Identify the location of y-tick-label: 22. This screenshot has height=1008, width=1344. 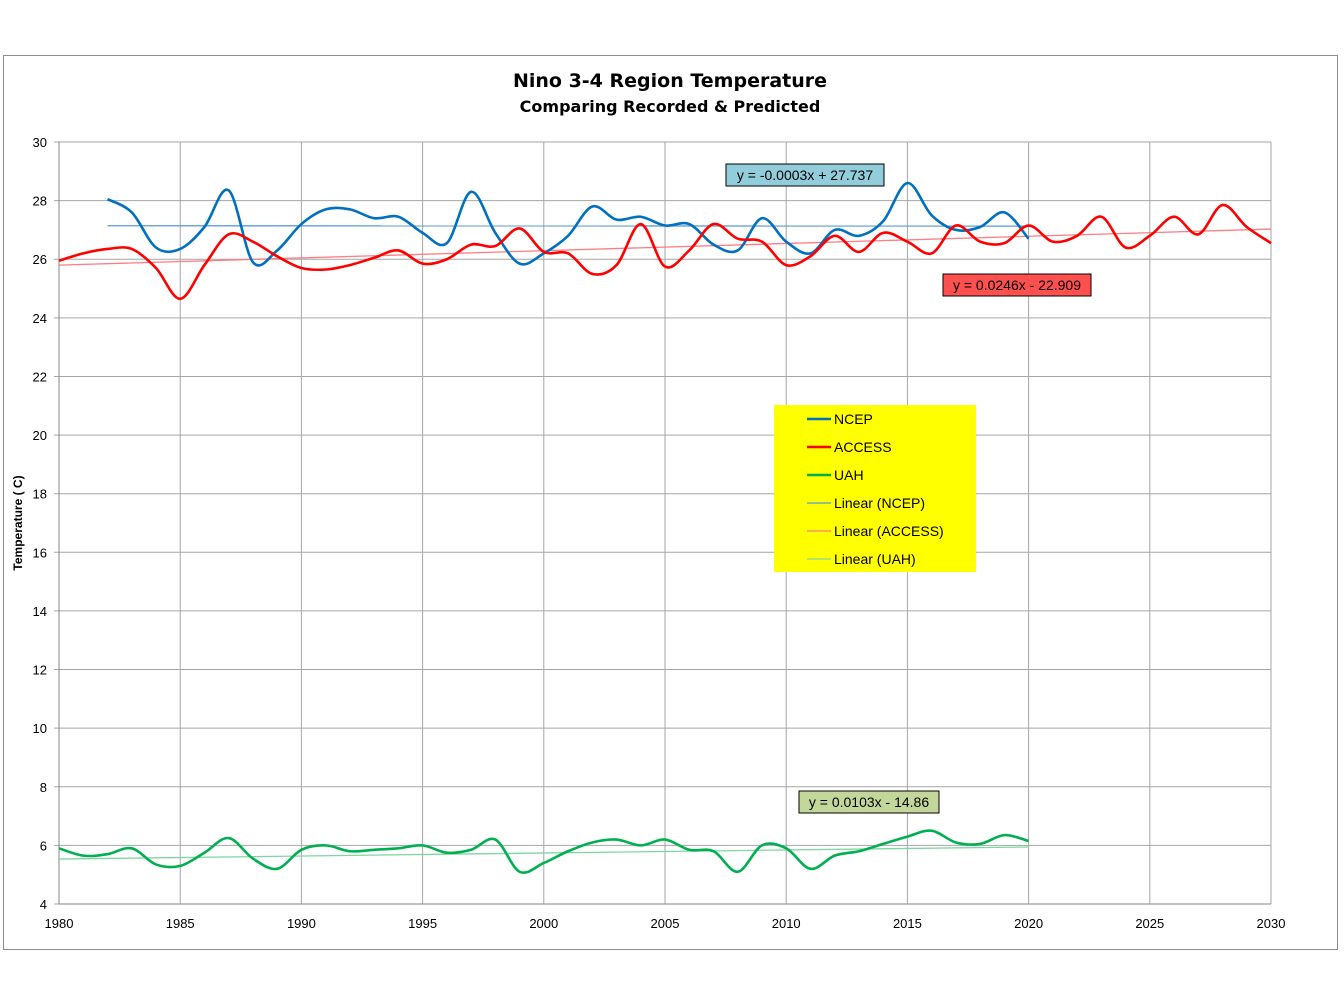
(40, 376).